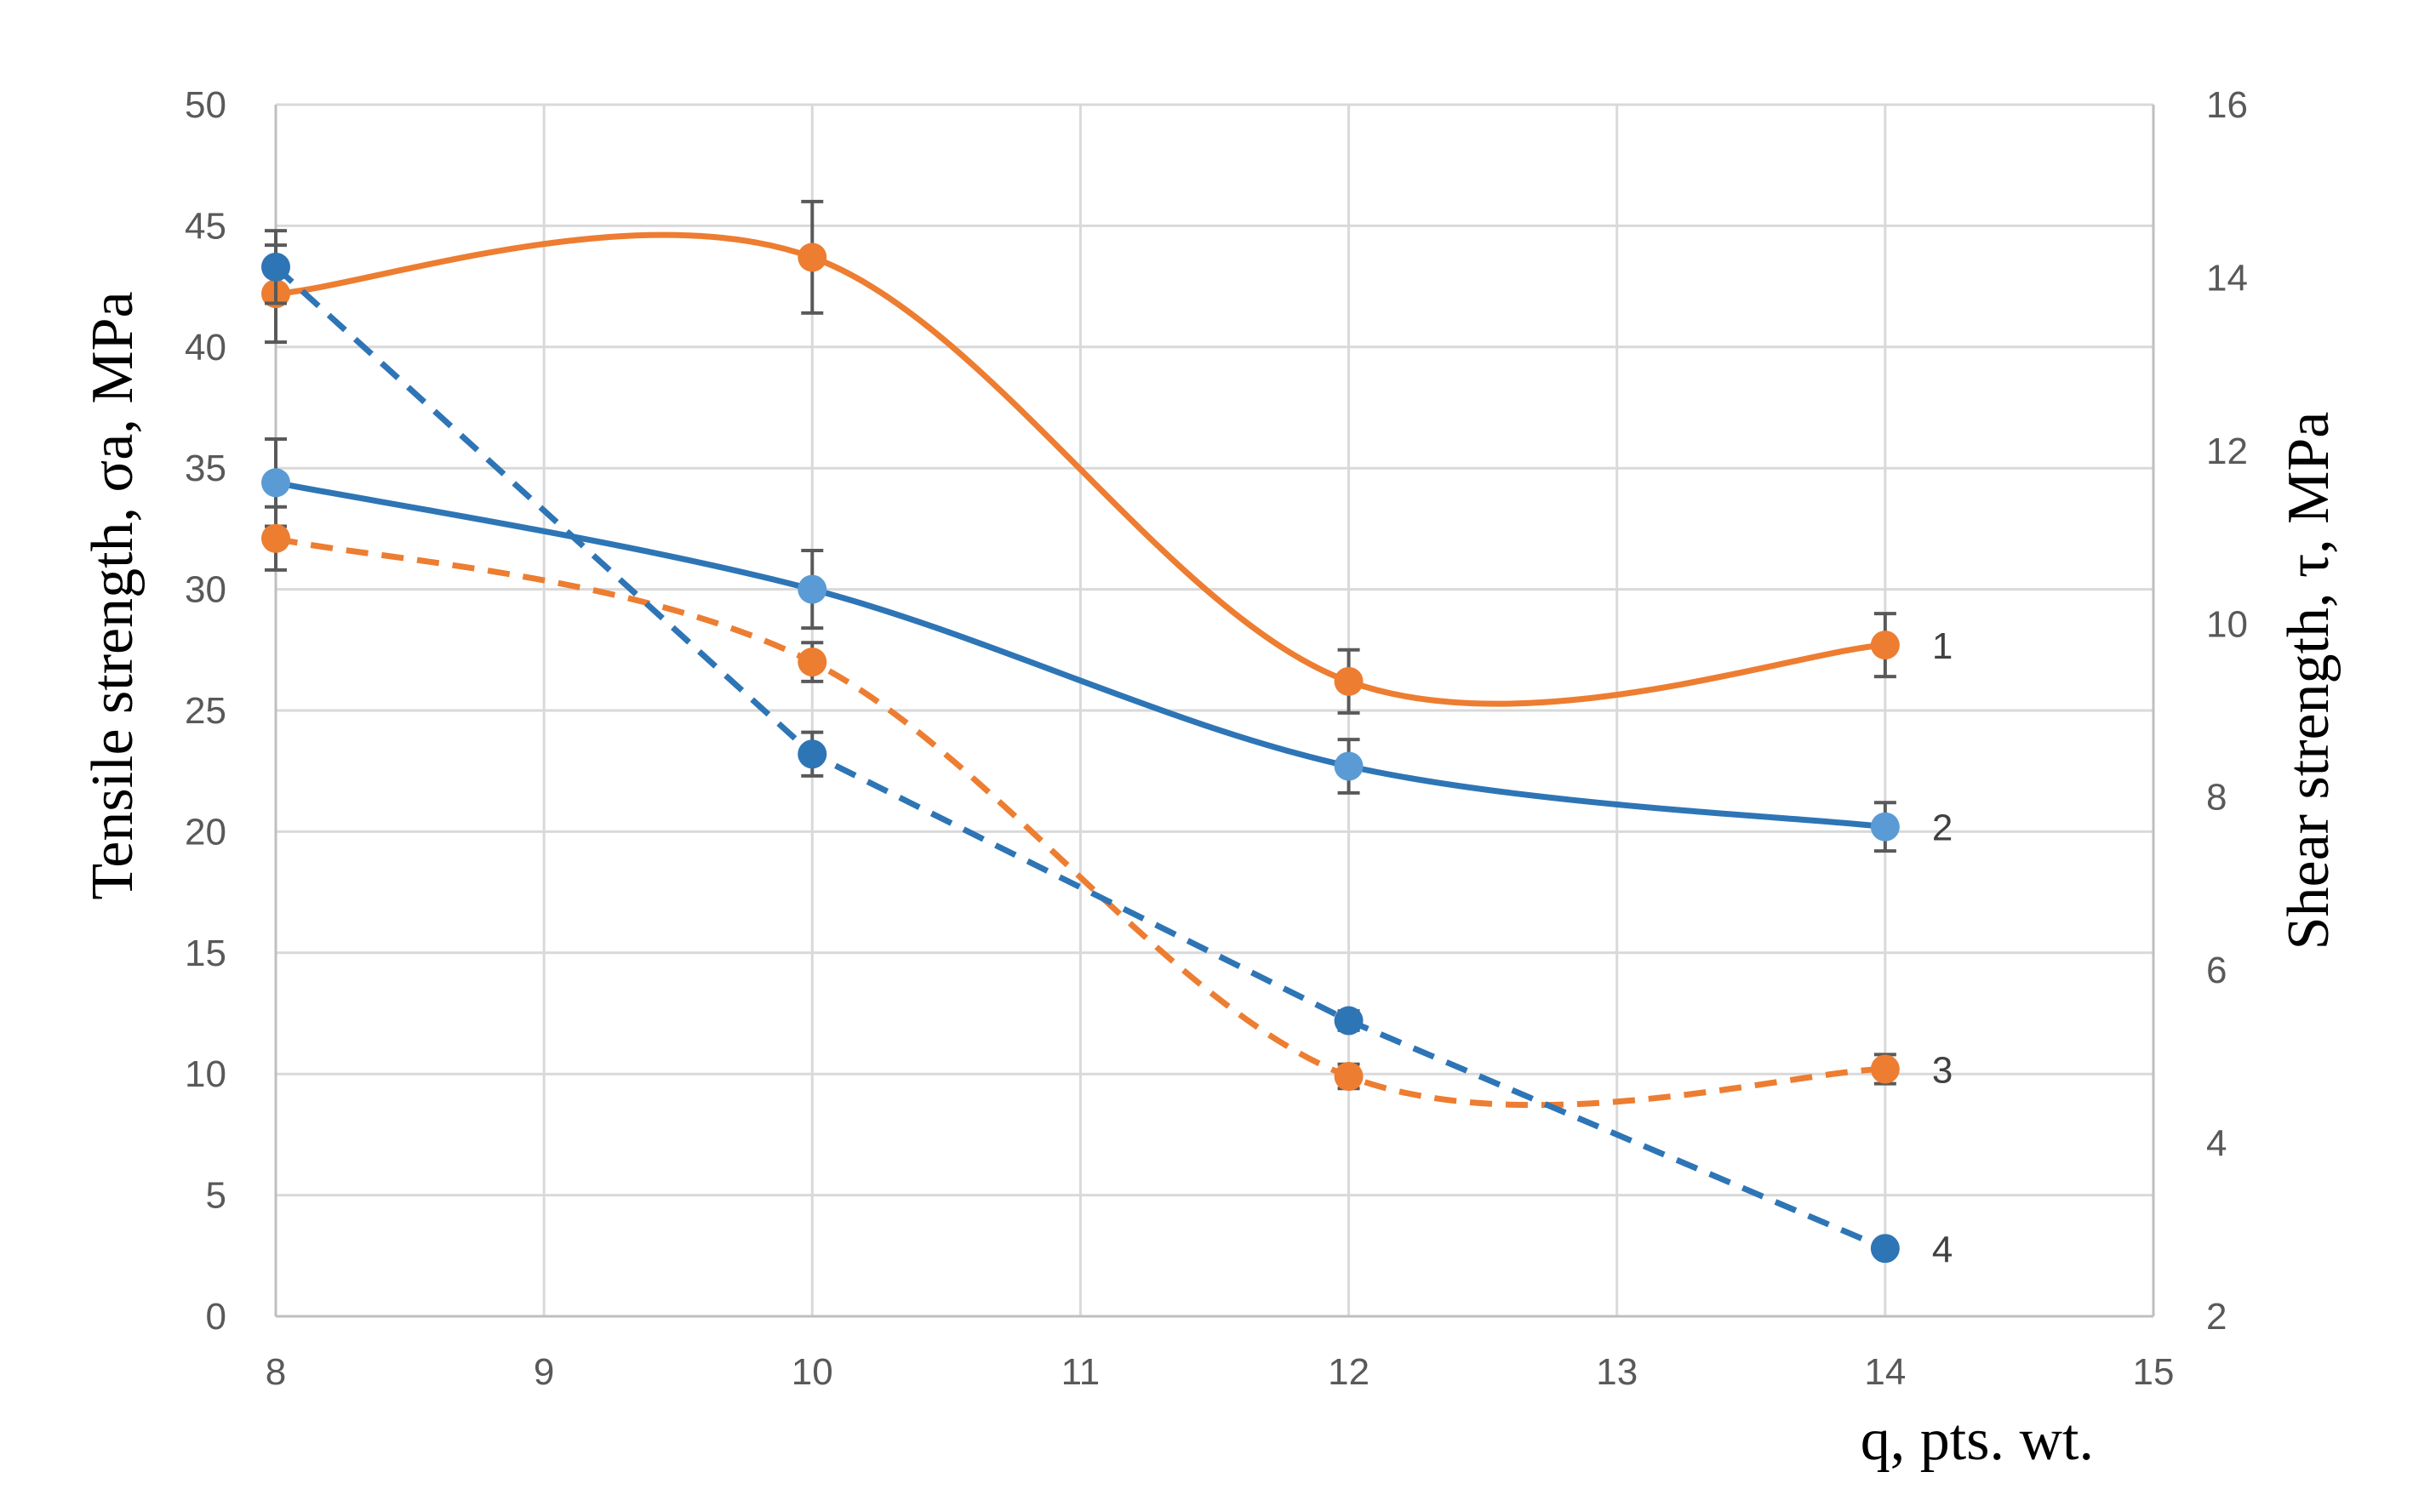  Describe the element at coordinates (205, 105) in the screenshot. I see `y-left-tick-label: 50` at that location.